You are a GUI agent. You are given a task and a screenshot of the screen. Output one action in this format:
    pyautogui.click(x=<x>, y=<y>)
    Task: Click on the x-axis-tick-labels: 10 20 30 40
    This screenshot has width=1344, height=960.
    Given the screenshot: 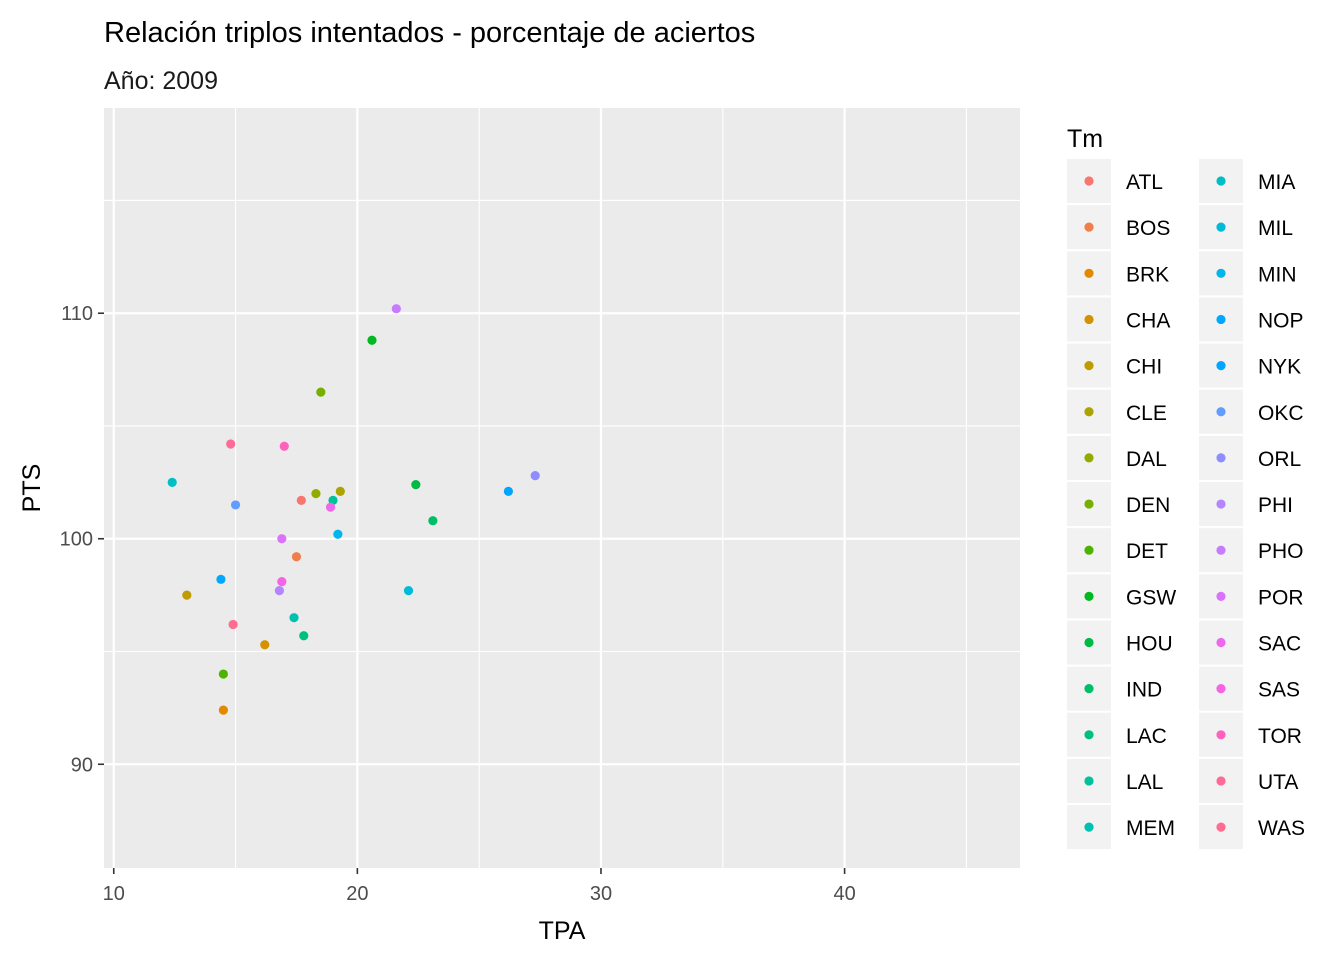 What is the action you would take?
    pyautogui.click(x=479, y=894)
    